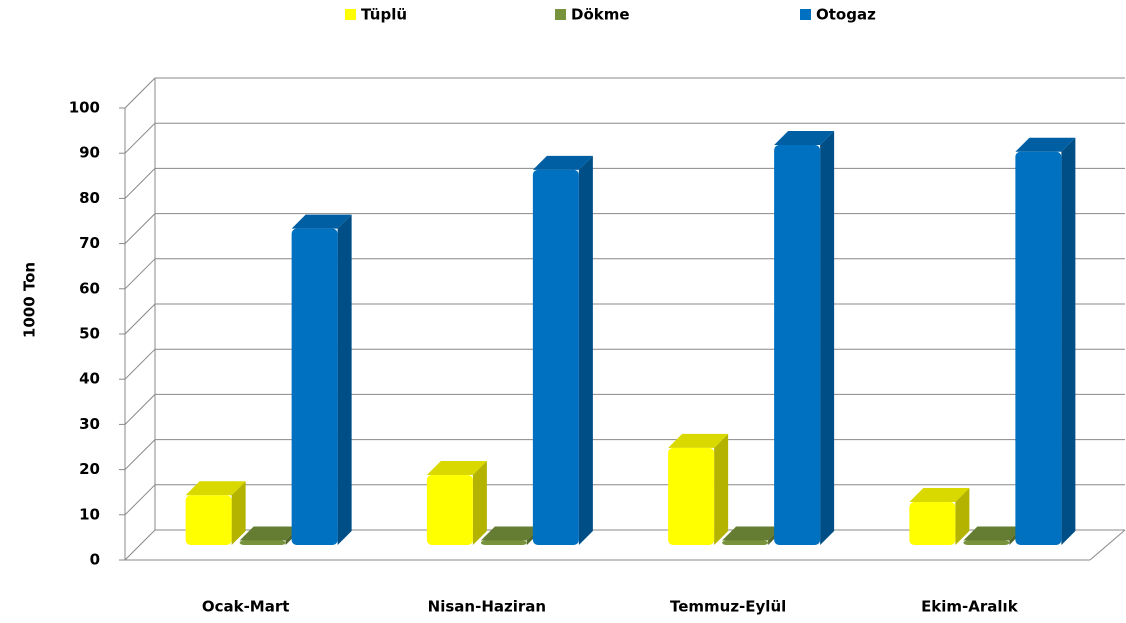  Describe the element at coordinates (89, 243) in the screenshot. I see `y-tick-label: 70` at that location.